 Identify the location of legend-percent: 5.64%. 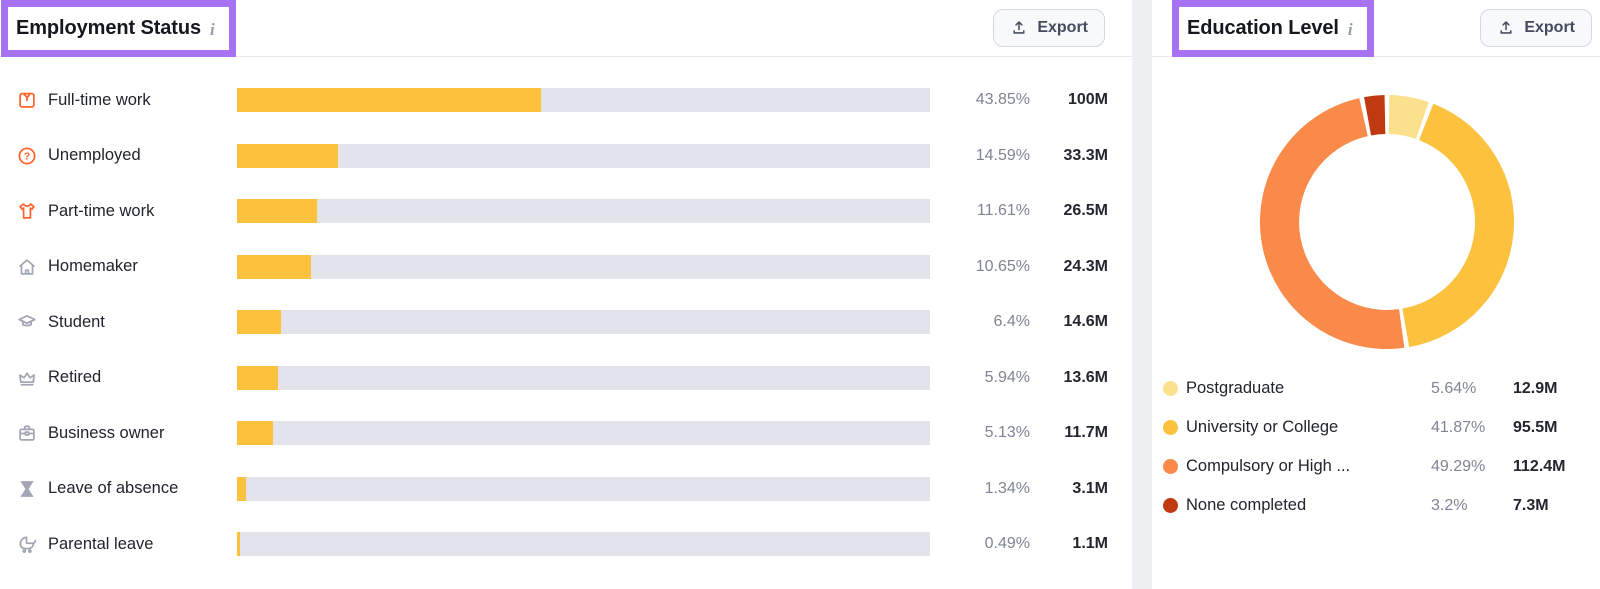
(1454, 388).